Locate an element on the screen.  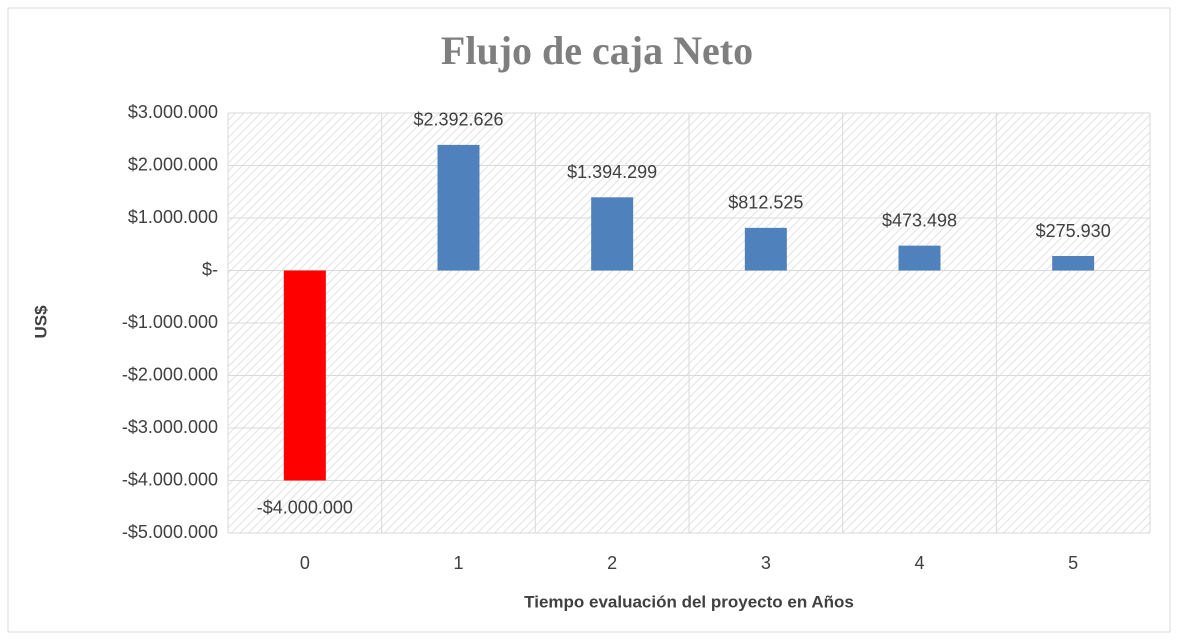
chart-title: Flujo de caja Neto is located at coordinates (597, 50).